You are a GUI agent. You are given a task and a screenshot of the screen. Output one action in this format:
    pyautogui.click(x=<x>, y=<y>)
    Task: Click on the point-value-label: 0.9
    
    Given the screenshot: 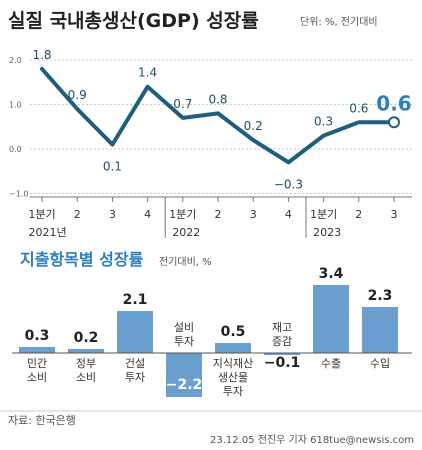 What is the action you would take?
    pyautogui.click(x=77, y=95)
    